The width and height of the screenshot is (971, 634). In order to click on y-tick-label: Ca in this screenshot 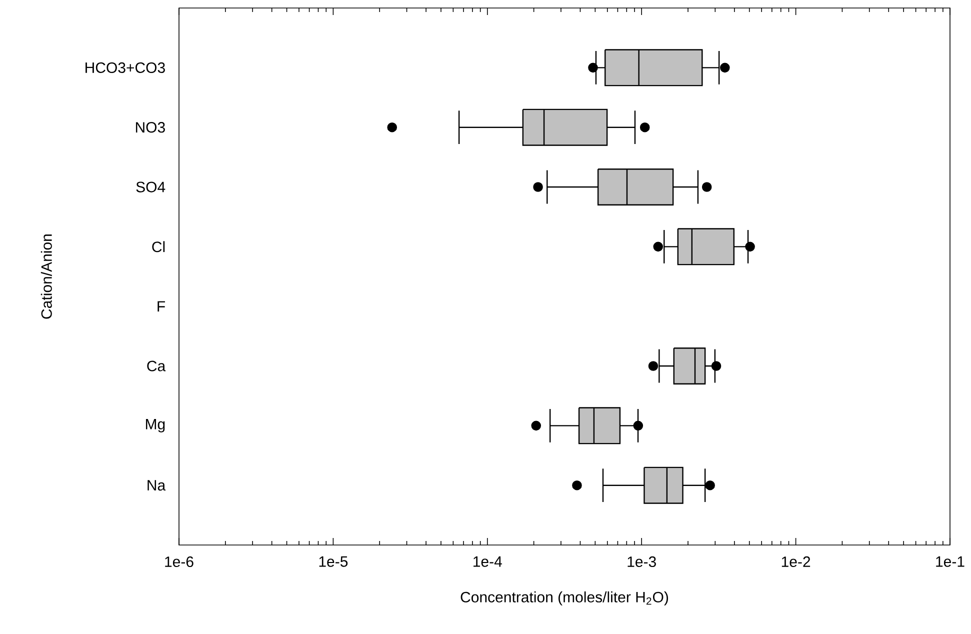, I will do `click(156, 366)`.